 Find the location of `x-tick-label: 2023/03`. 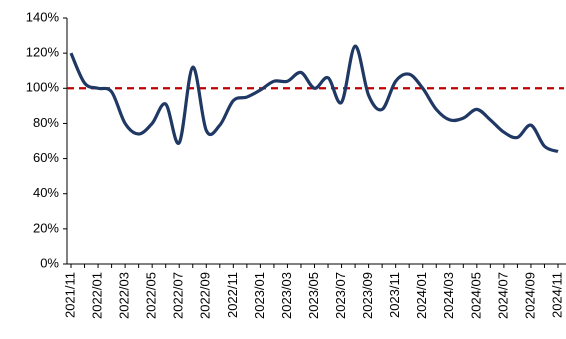

x-tick-label: 2023/03 is located at coordinates (286, 295).